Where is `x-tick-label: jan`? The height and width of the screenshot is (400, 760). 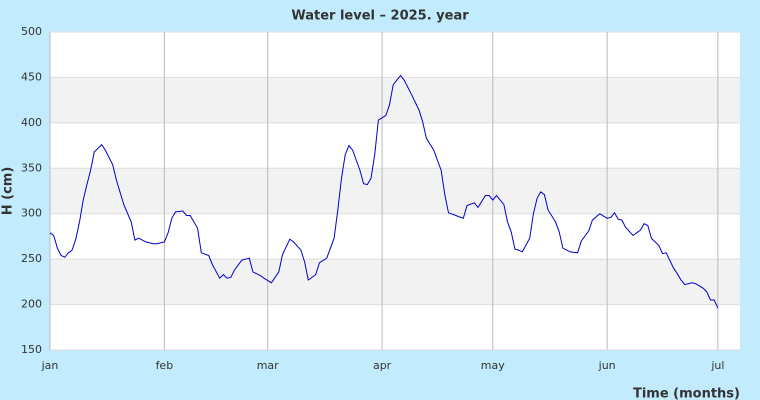 x-tick-label: jan is located at coordinates (50, 365).